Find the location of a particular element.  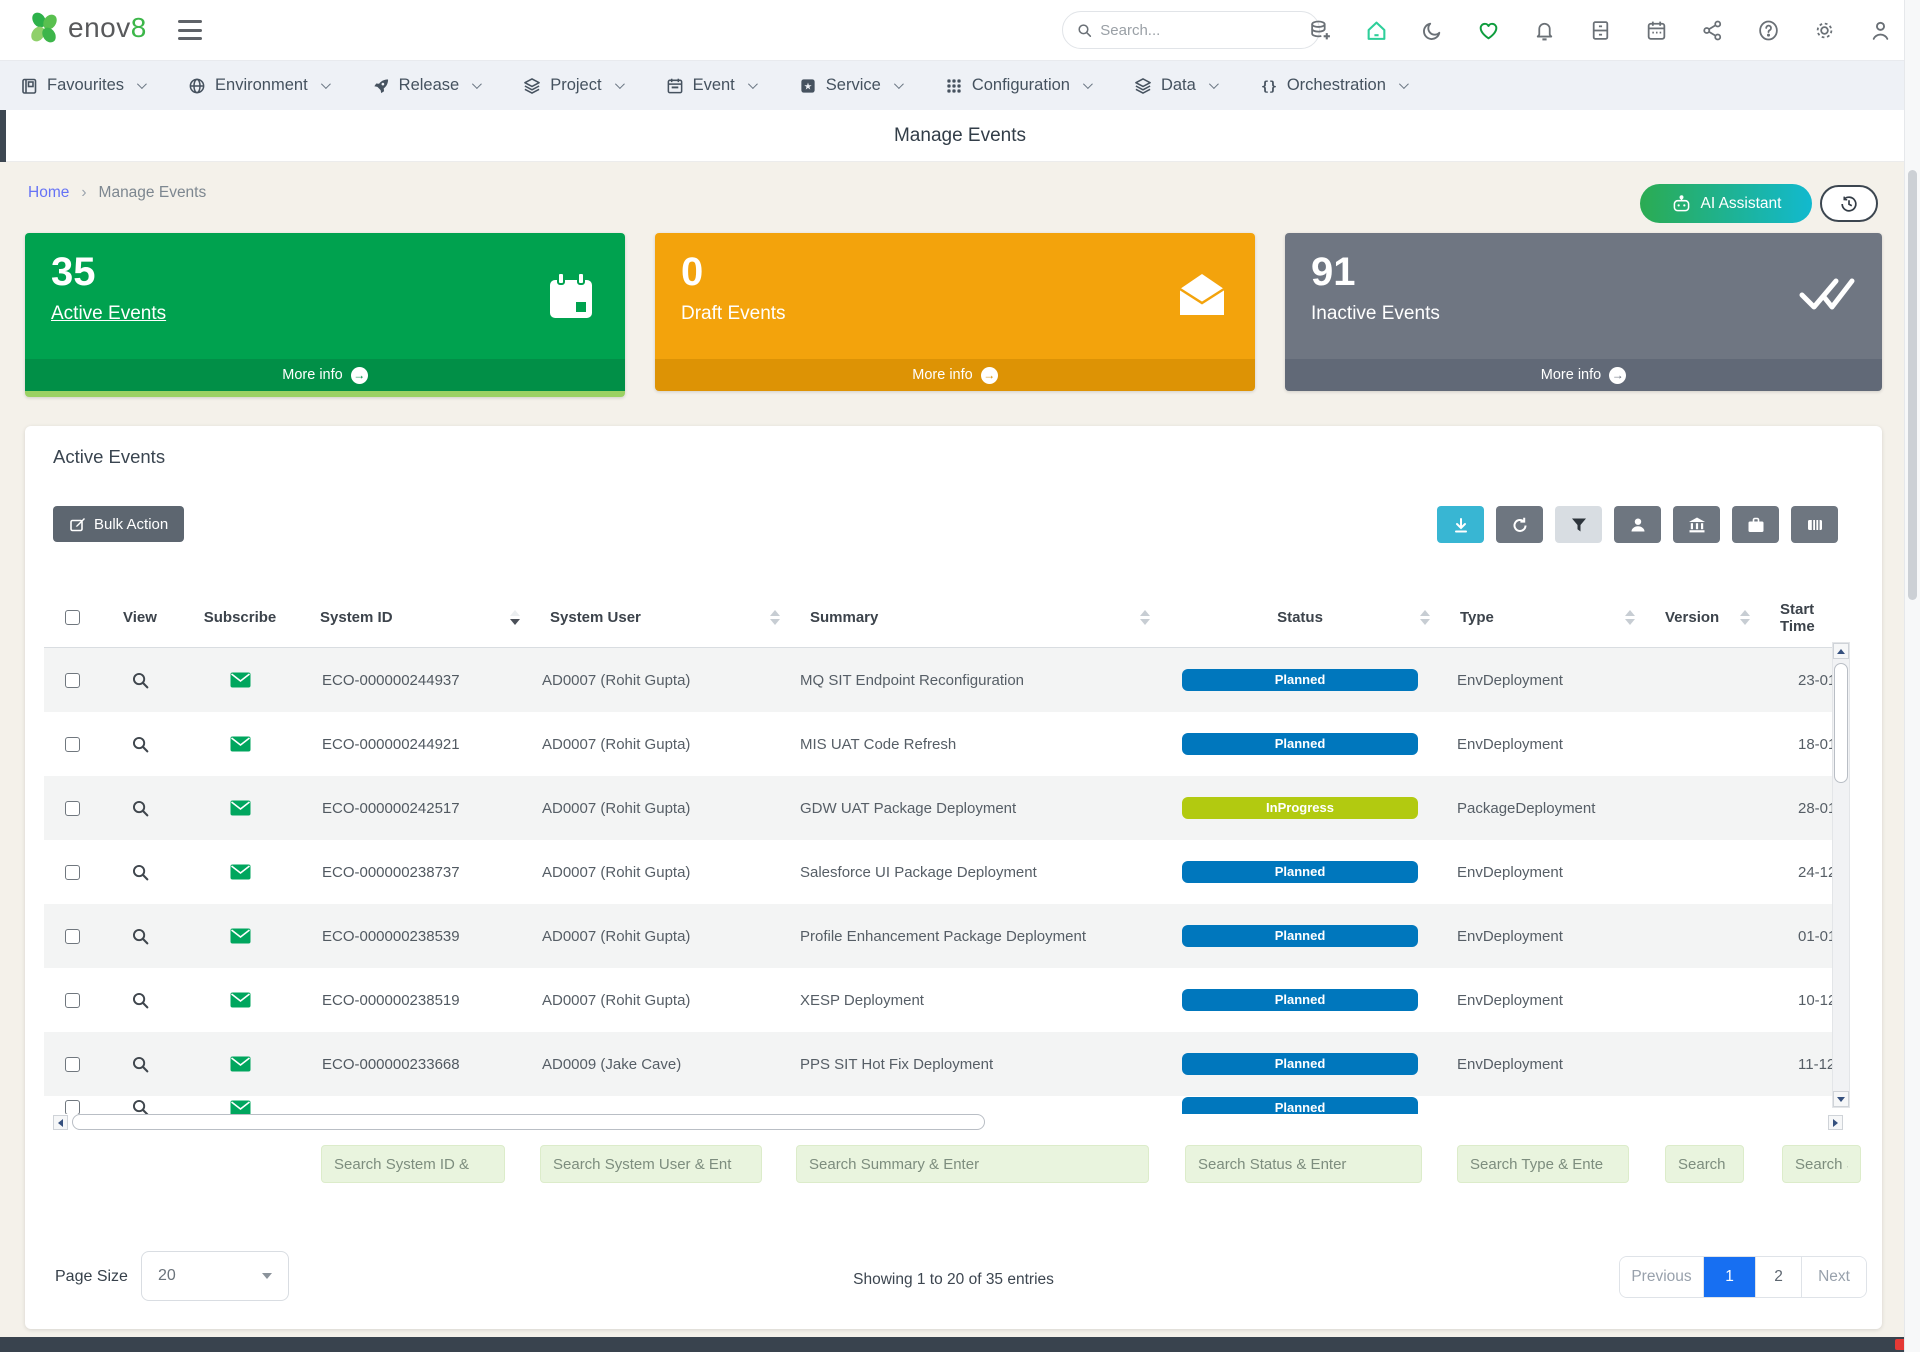

scroll-right-arrow is located at coordinates (1835, 1122).